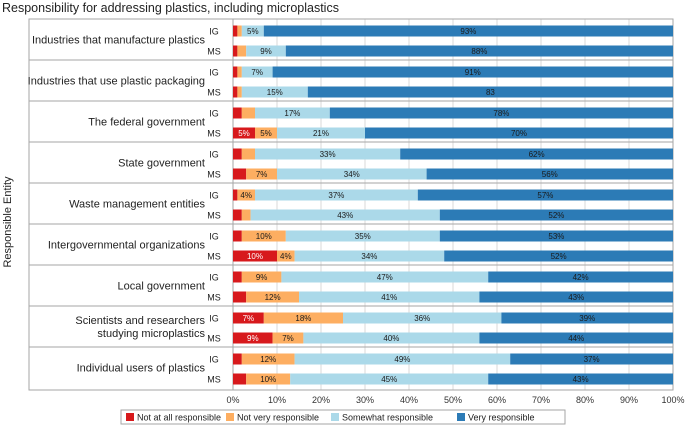 This screenshot has width=685, height=428. I want to click on data-label: 17%, so click(292, 113).